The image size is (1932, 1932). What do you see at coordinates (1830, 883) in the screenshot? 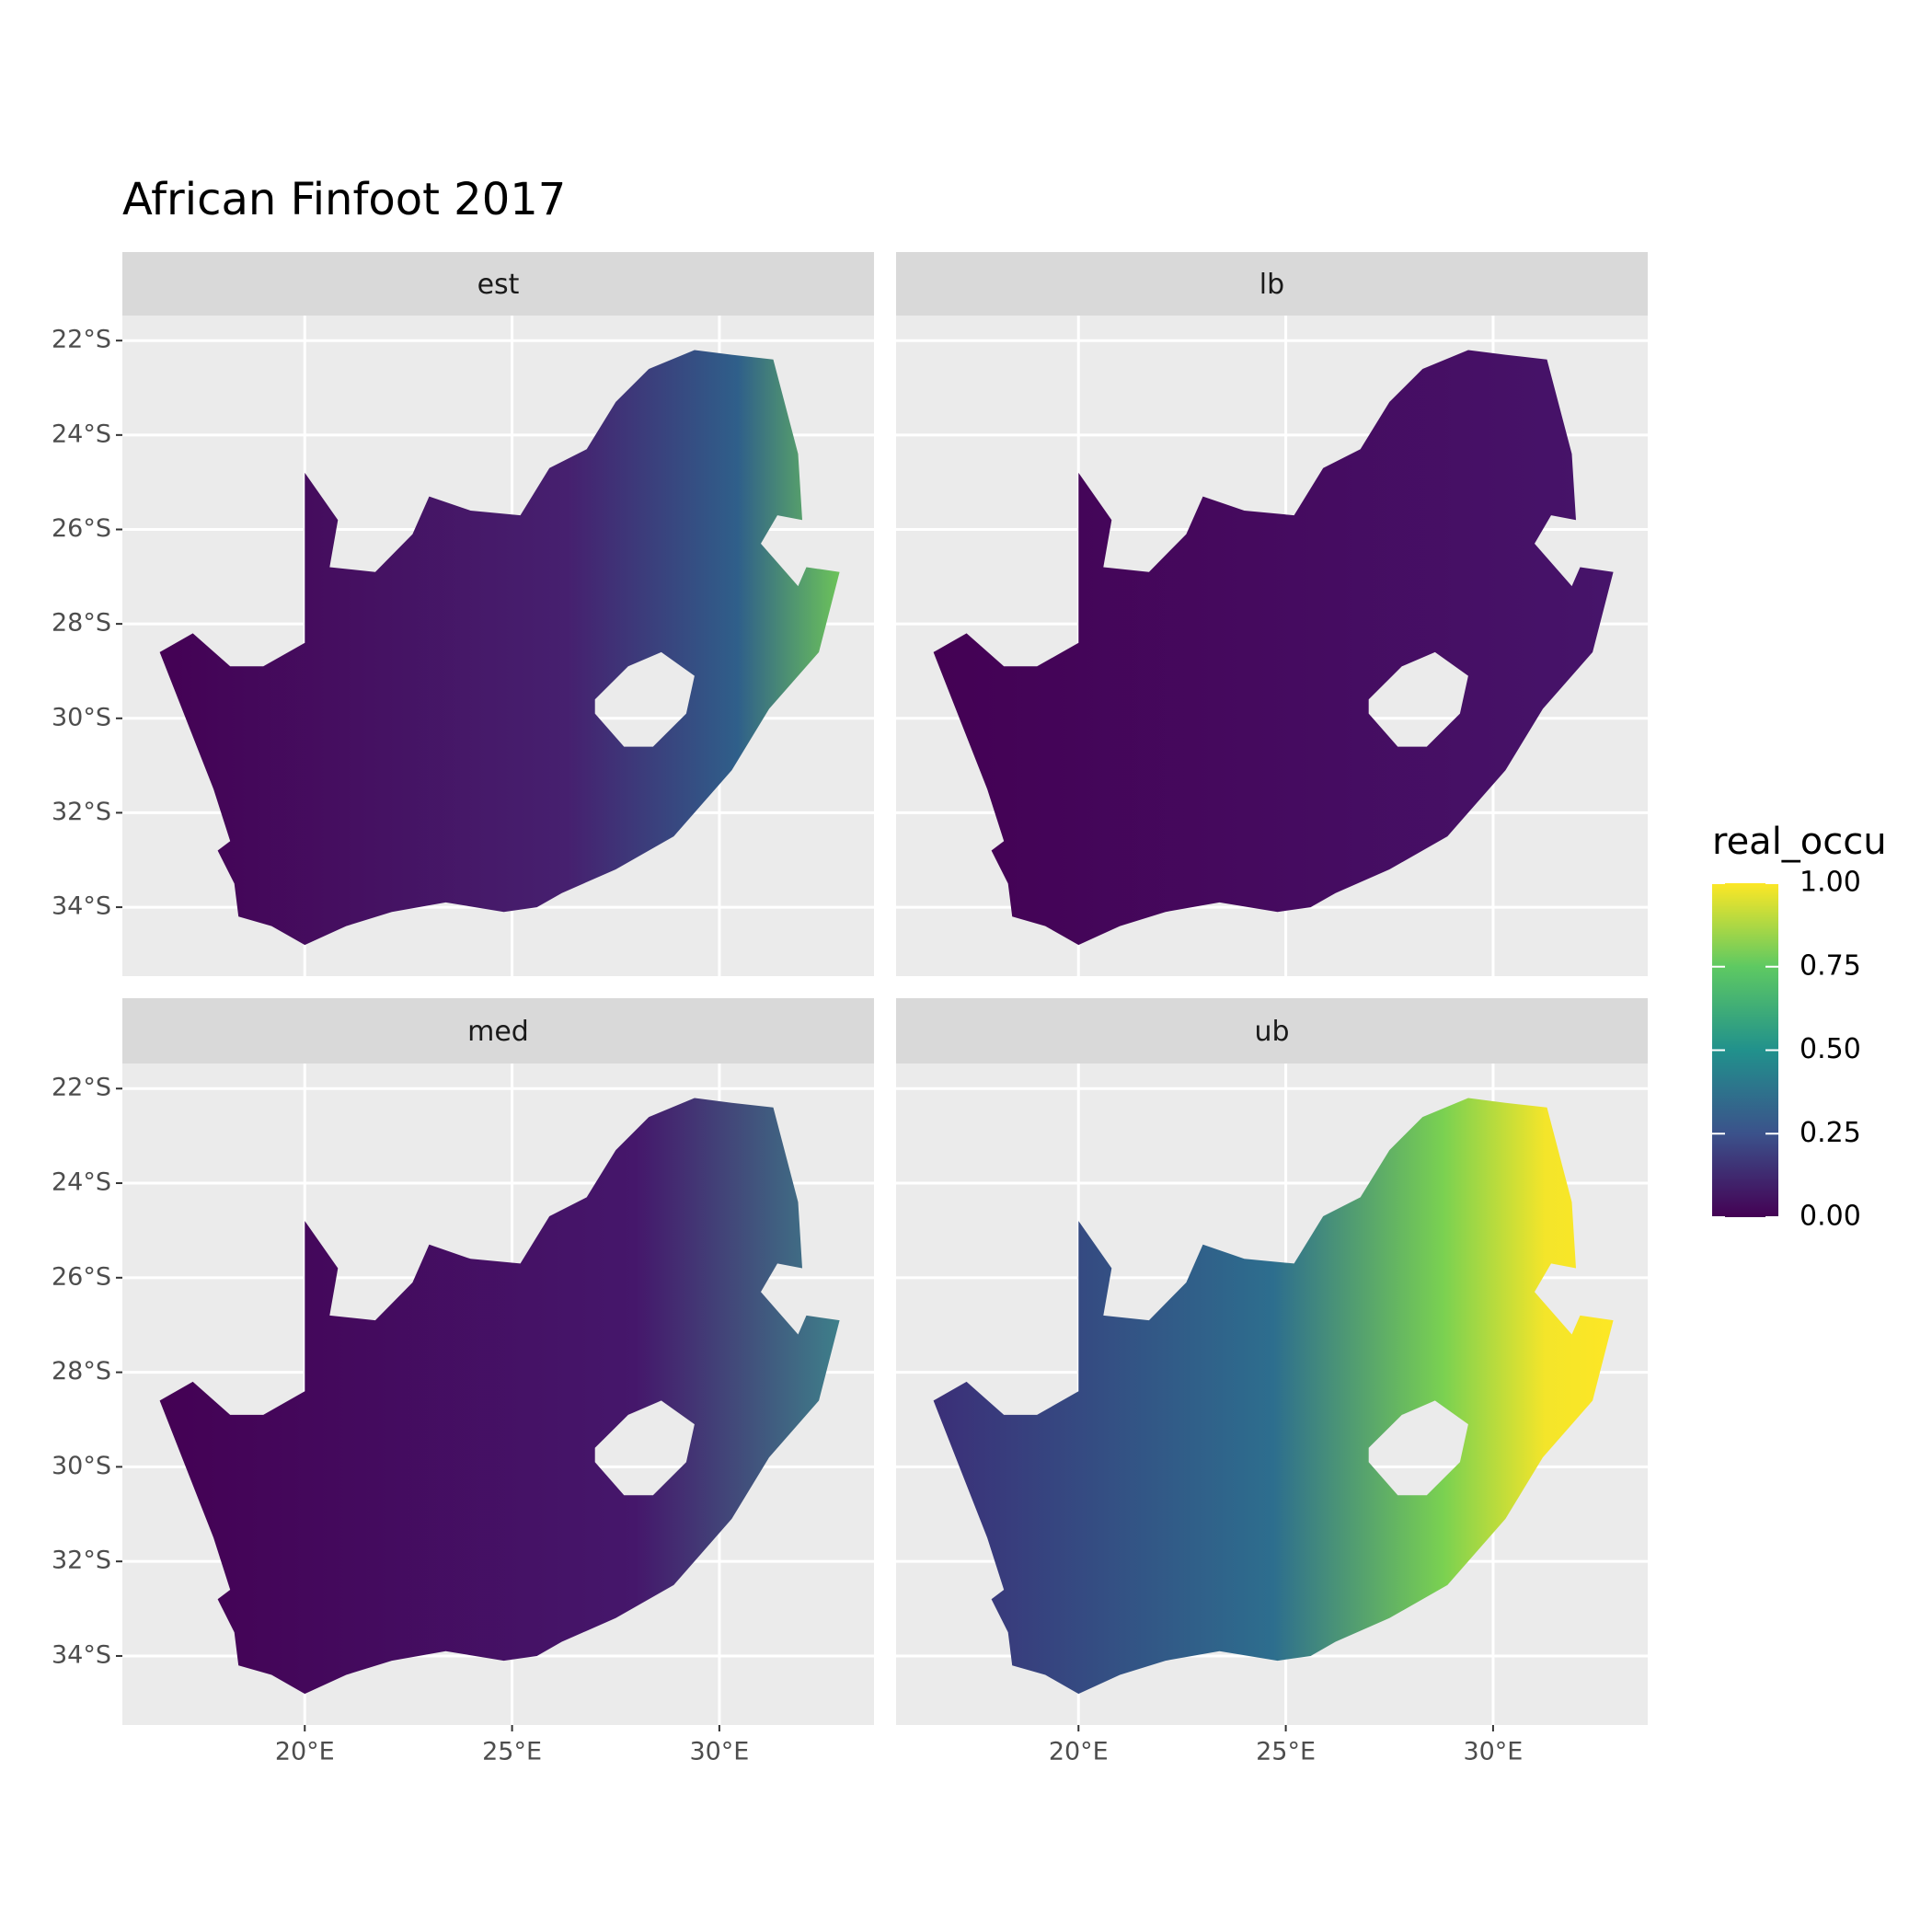
I see `legend-tick-label: 1.00` at bounding box center [1830, 883].